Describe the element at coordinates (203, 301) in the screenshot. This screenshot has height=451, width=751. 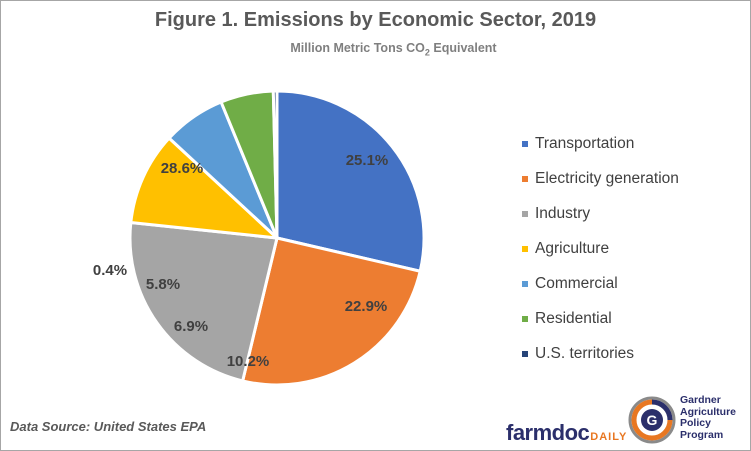
I see `pie-slice-industry` at that location.